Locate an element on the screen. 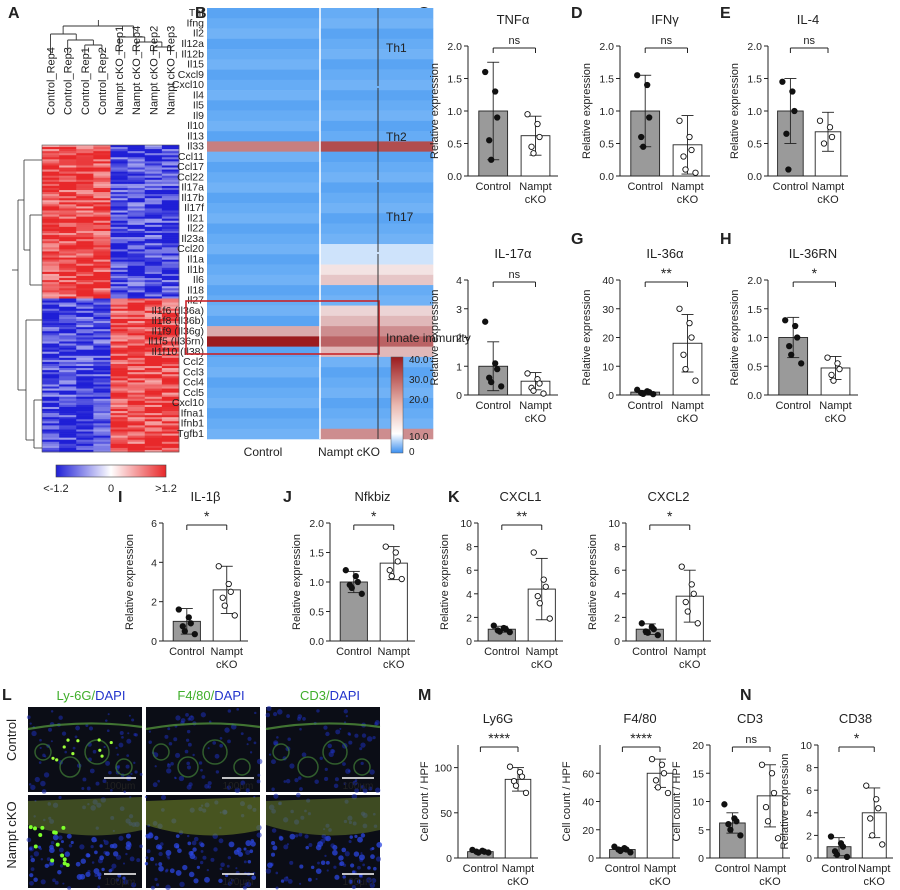 This screenshot has height=890, width=900. chart-title: CD38 is located at coordinates (855, 718).